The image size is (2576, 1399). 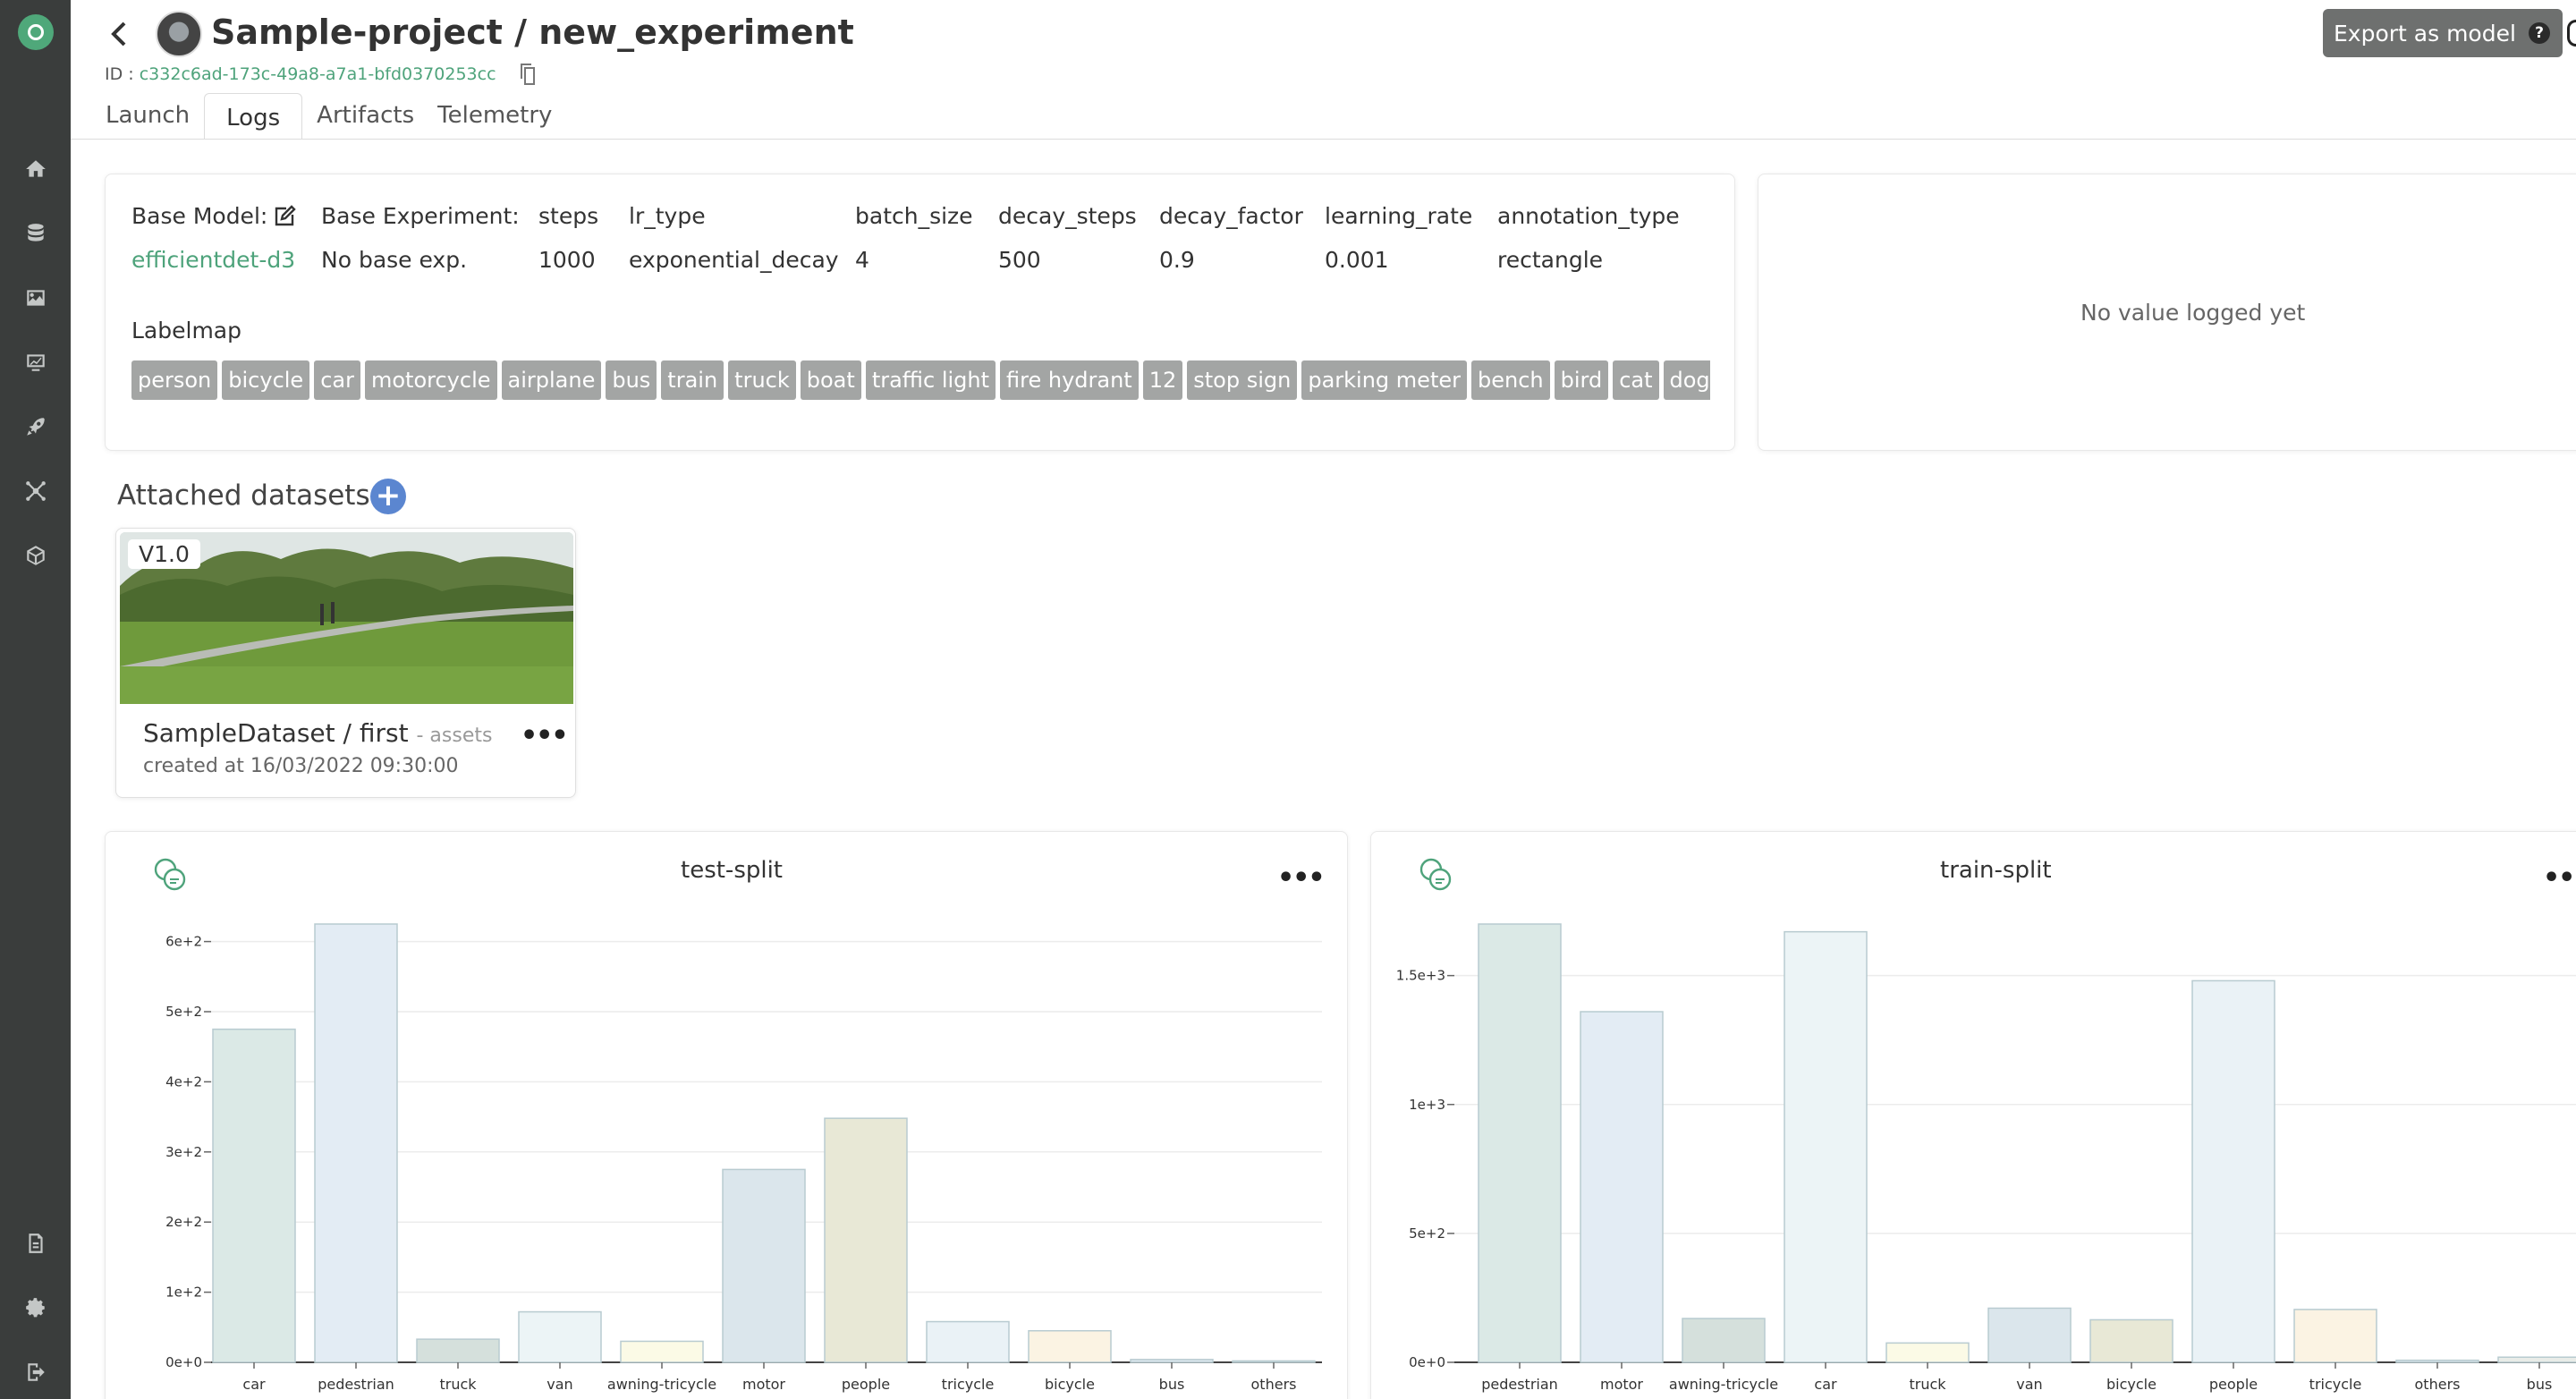 What do you see at coordinates (830, 380) in the screenshot?
I see `label-chip: boat` at bounding box center [830, 380].